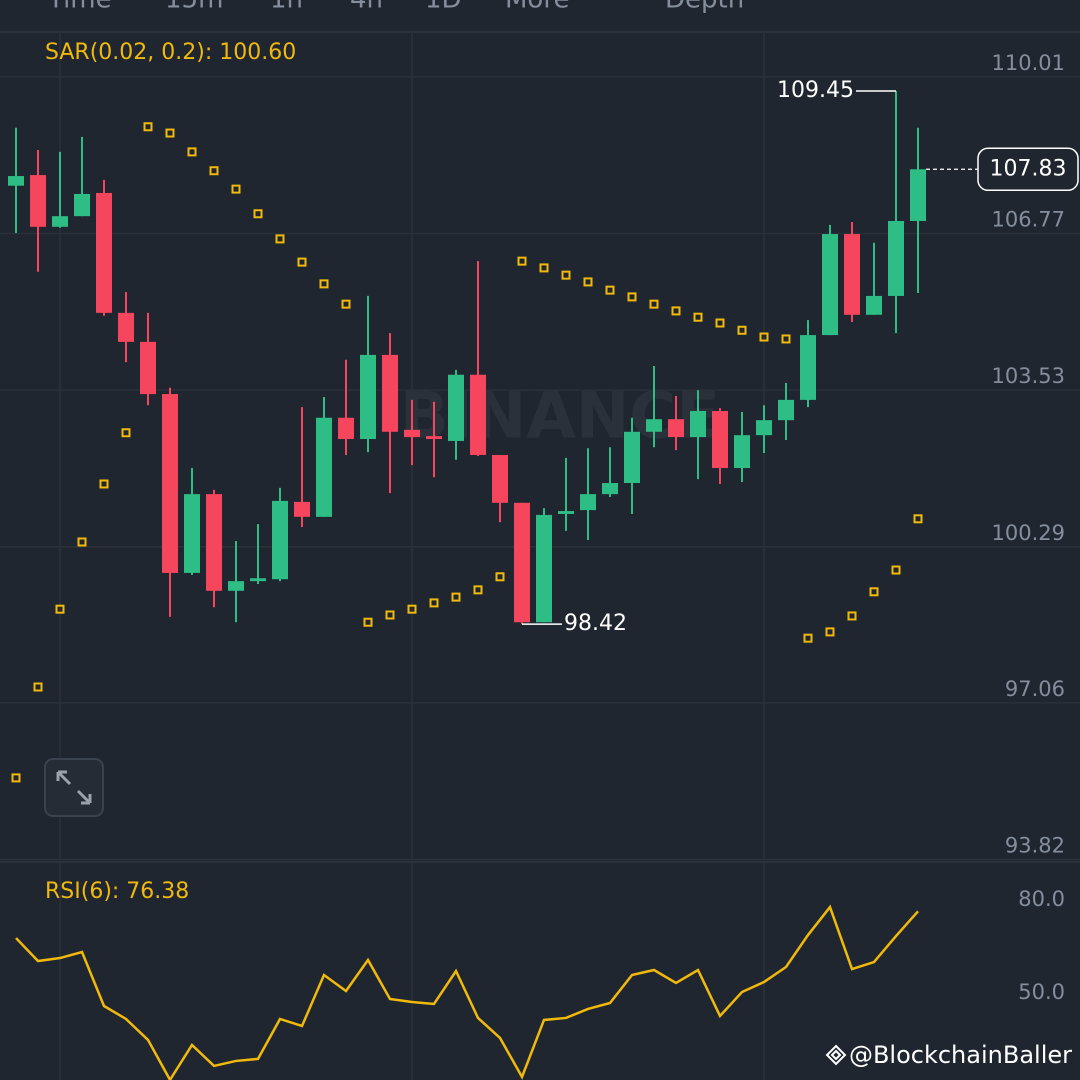 The height and width of the screenshot is (1080, 1080). I want to click on max-label: 109.45, so click(815, 90).